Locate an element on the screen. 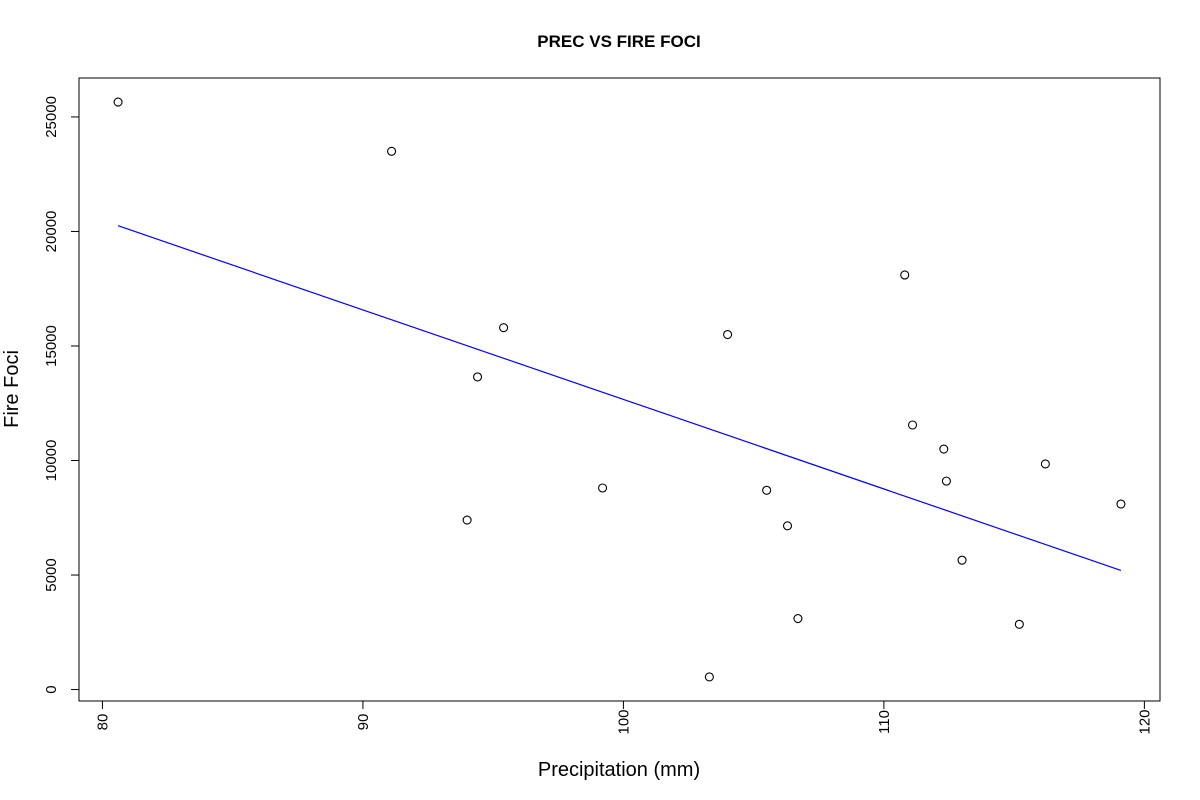  y-tick-label: 0 is located at coordinates (51, 689).